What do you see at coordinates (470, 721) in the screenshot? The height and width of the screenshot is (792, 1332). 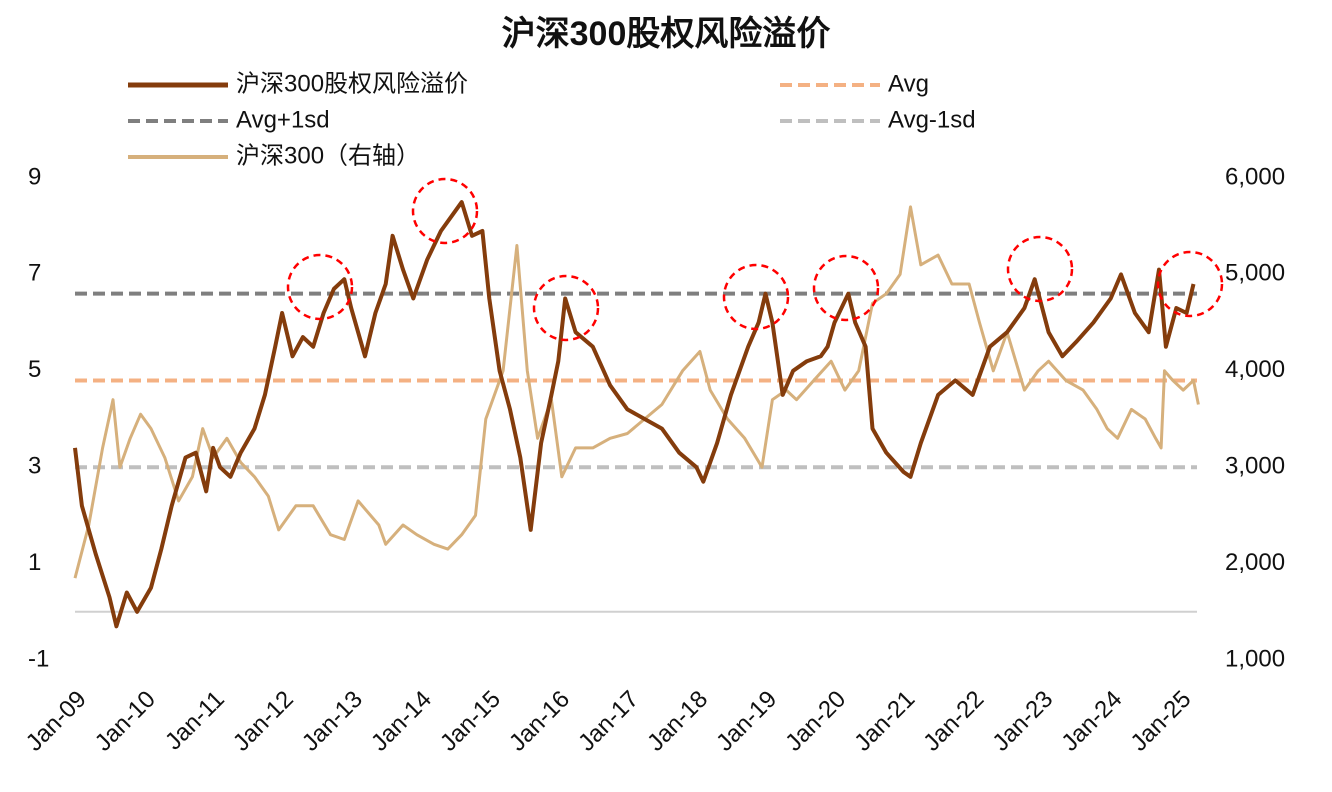 I see `x-tick-label: Jan-15` at bounding box center [470, 721].